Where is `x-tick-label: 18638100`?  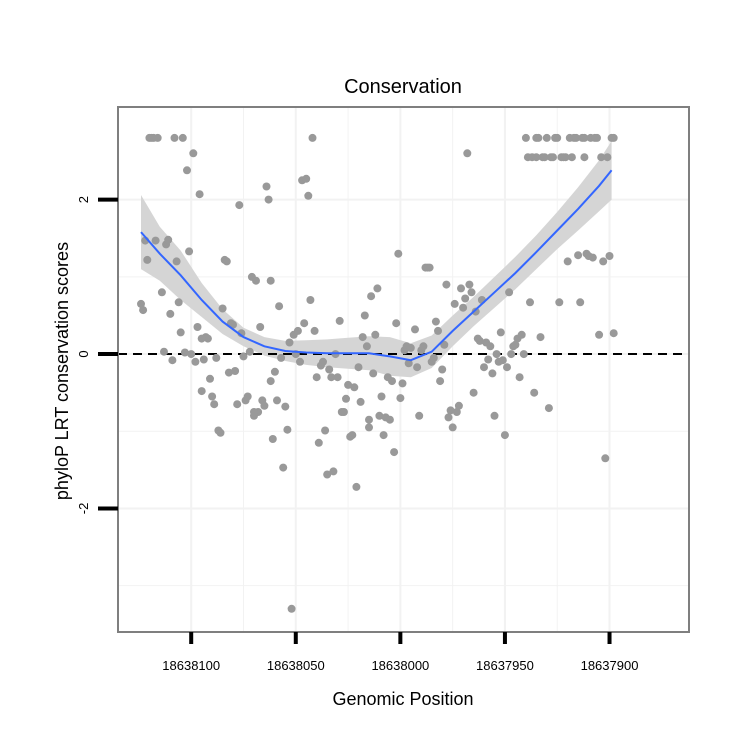
x-tick-label: 18638100 is located at coordinates (191, 665).